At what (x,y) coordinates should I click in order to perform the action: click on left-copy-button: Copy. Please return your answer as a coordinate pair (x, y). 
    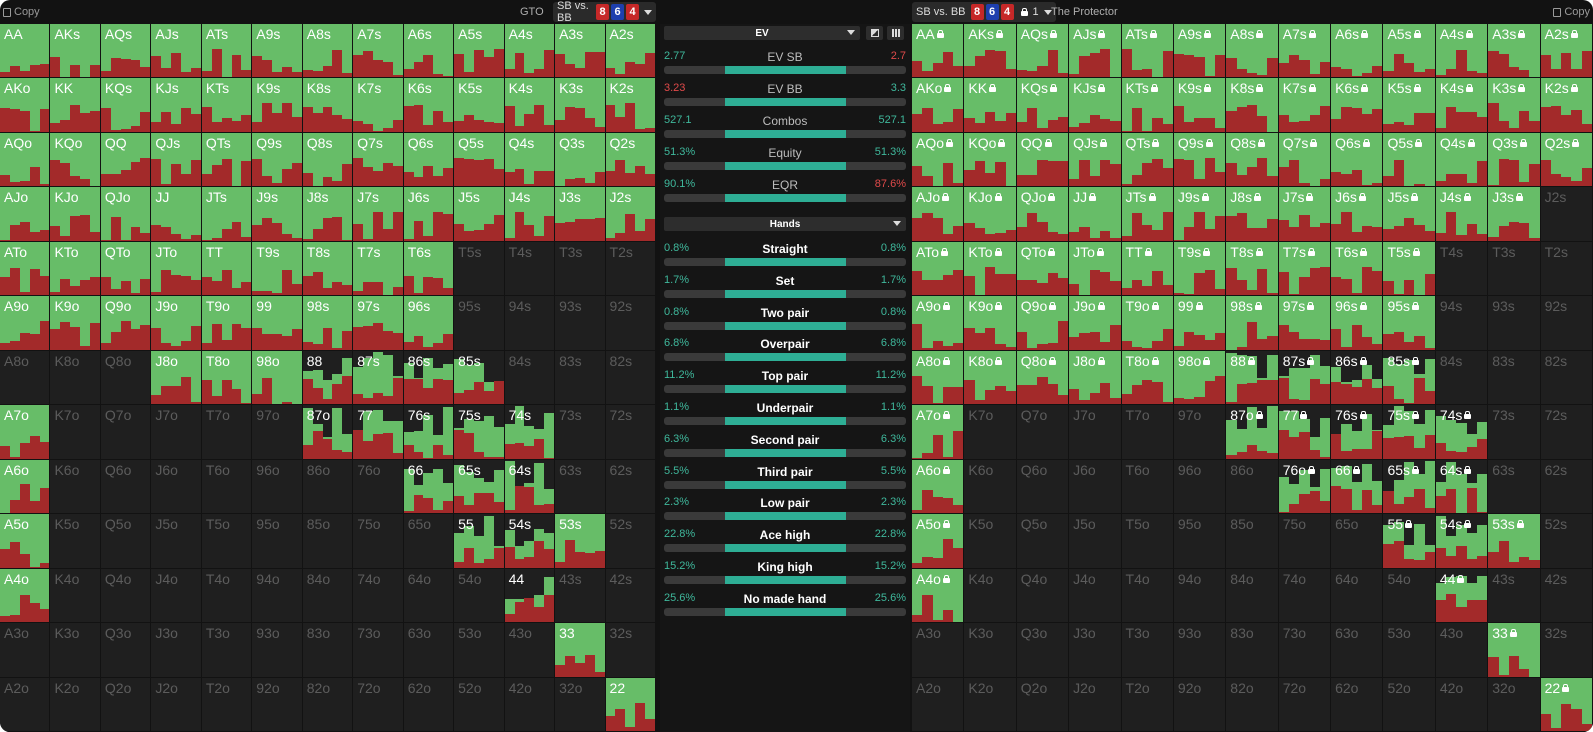
    Looking at the image, I should click on (21, 12).